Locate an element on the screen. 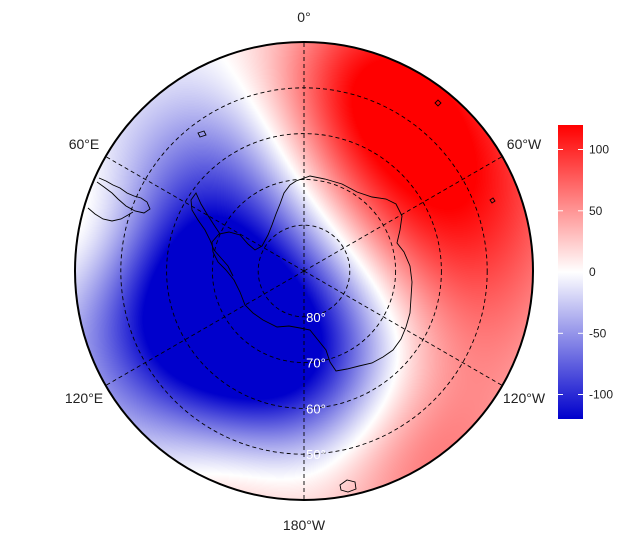 Image resolution: width=625 pixels, height=552 pixels. colorbar-tick-label: 0 is located at coordinates (592, 272).